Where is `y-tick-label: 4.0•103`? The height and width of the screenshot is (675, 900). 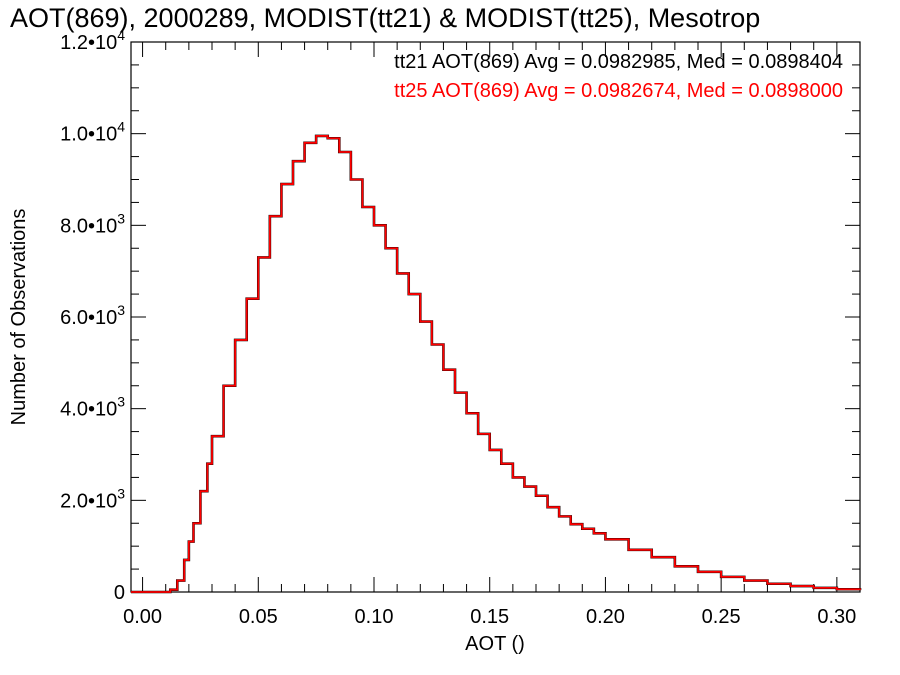 y-tick-label: 4.0•103 is located at coordinates (92, 407).